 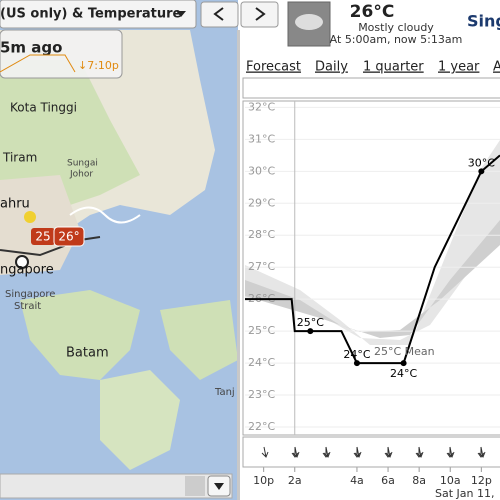 What do you see at coordinates (238, 265) in the screenshot?
I see `divider` at bounding box center [238, 265].